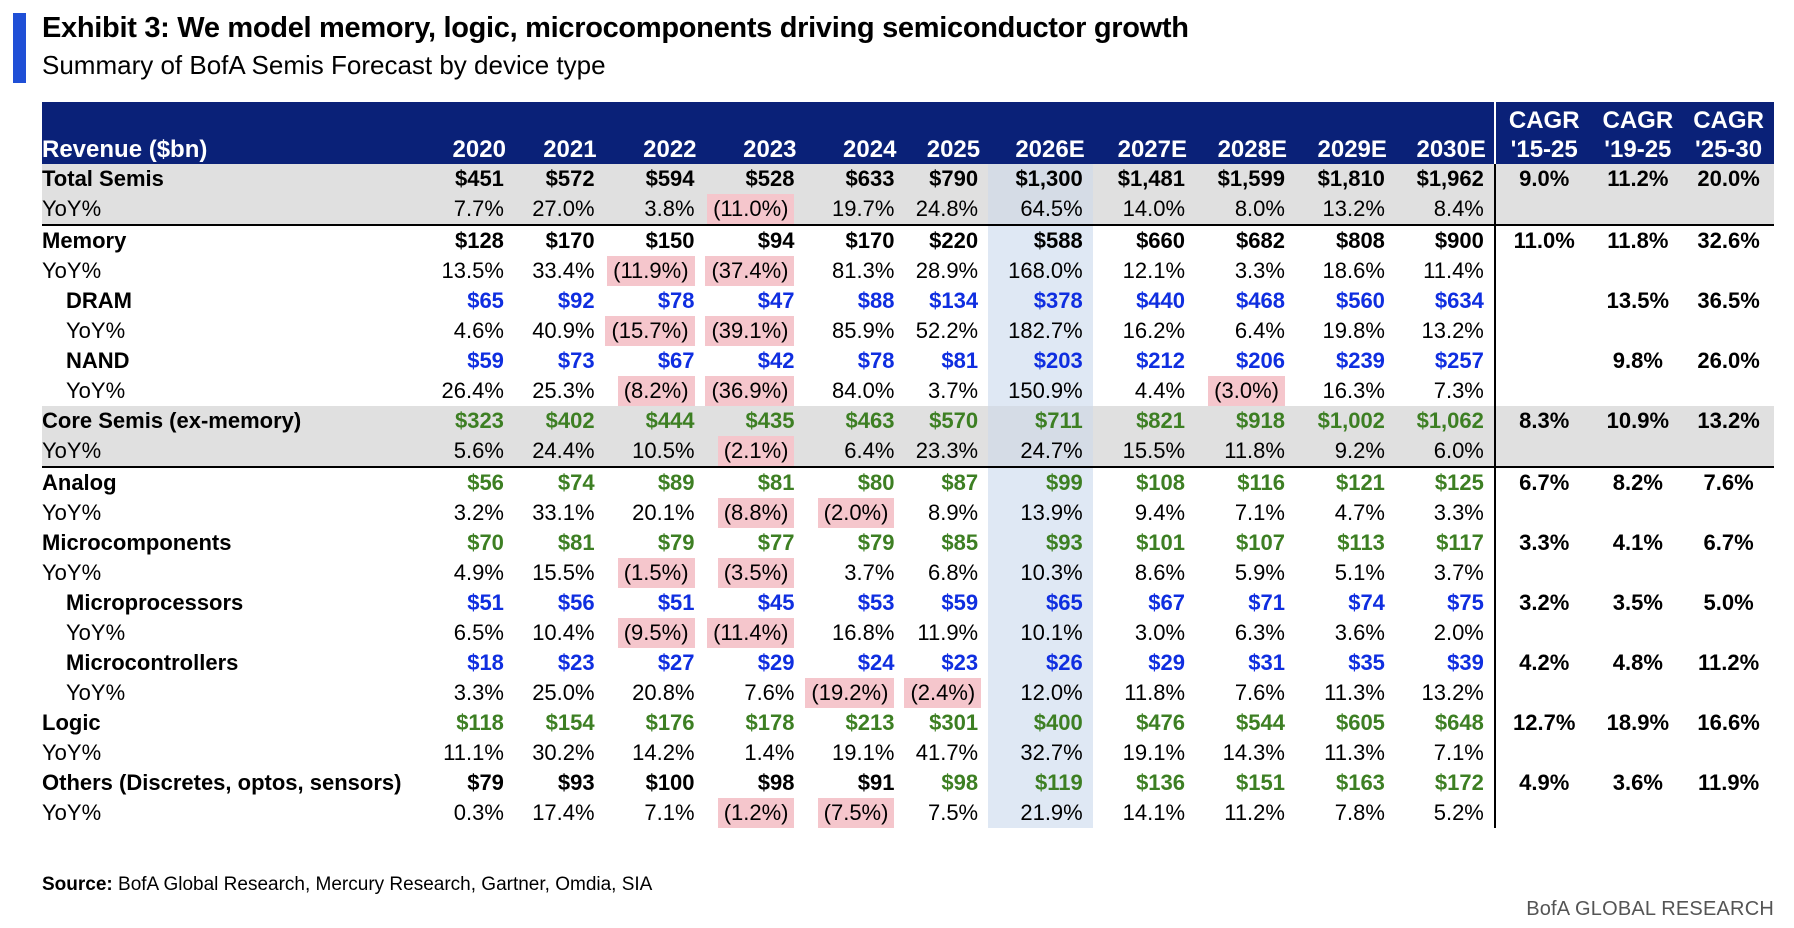 This screenshot has height=928, width=1794. Describe the element at coordinates (953, 512) in the screenshot. I see `value-cell: 8.9%` at that location.